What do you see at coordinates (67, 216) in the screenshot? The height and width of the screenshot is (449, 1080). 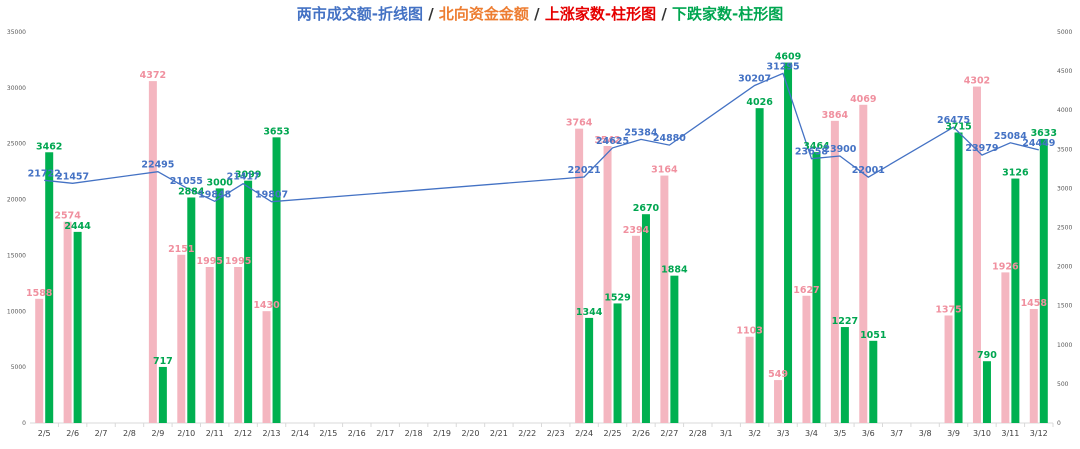 I see `advancers-data-label: 2574` at bounding box center [67, 216].